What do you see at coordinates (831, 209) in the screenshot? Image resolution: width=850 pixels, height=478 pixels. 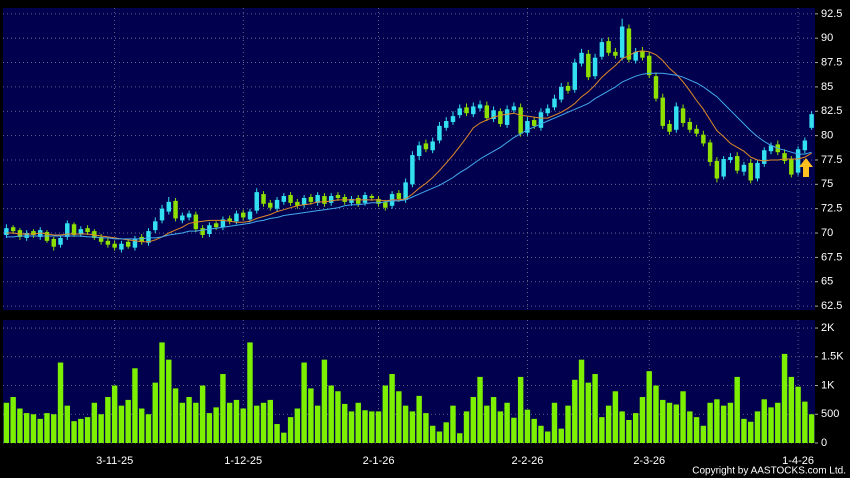 I see `y-tick-label: 72.5` at bounding box center [831, 209].